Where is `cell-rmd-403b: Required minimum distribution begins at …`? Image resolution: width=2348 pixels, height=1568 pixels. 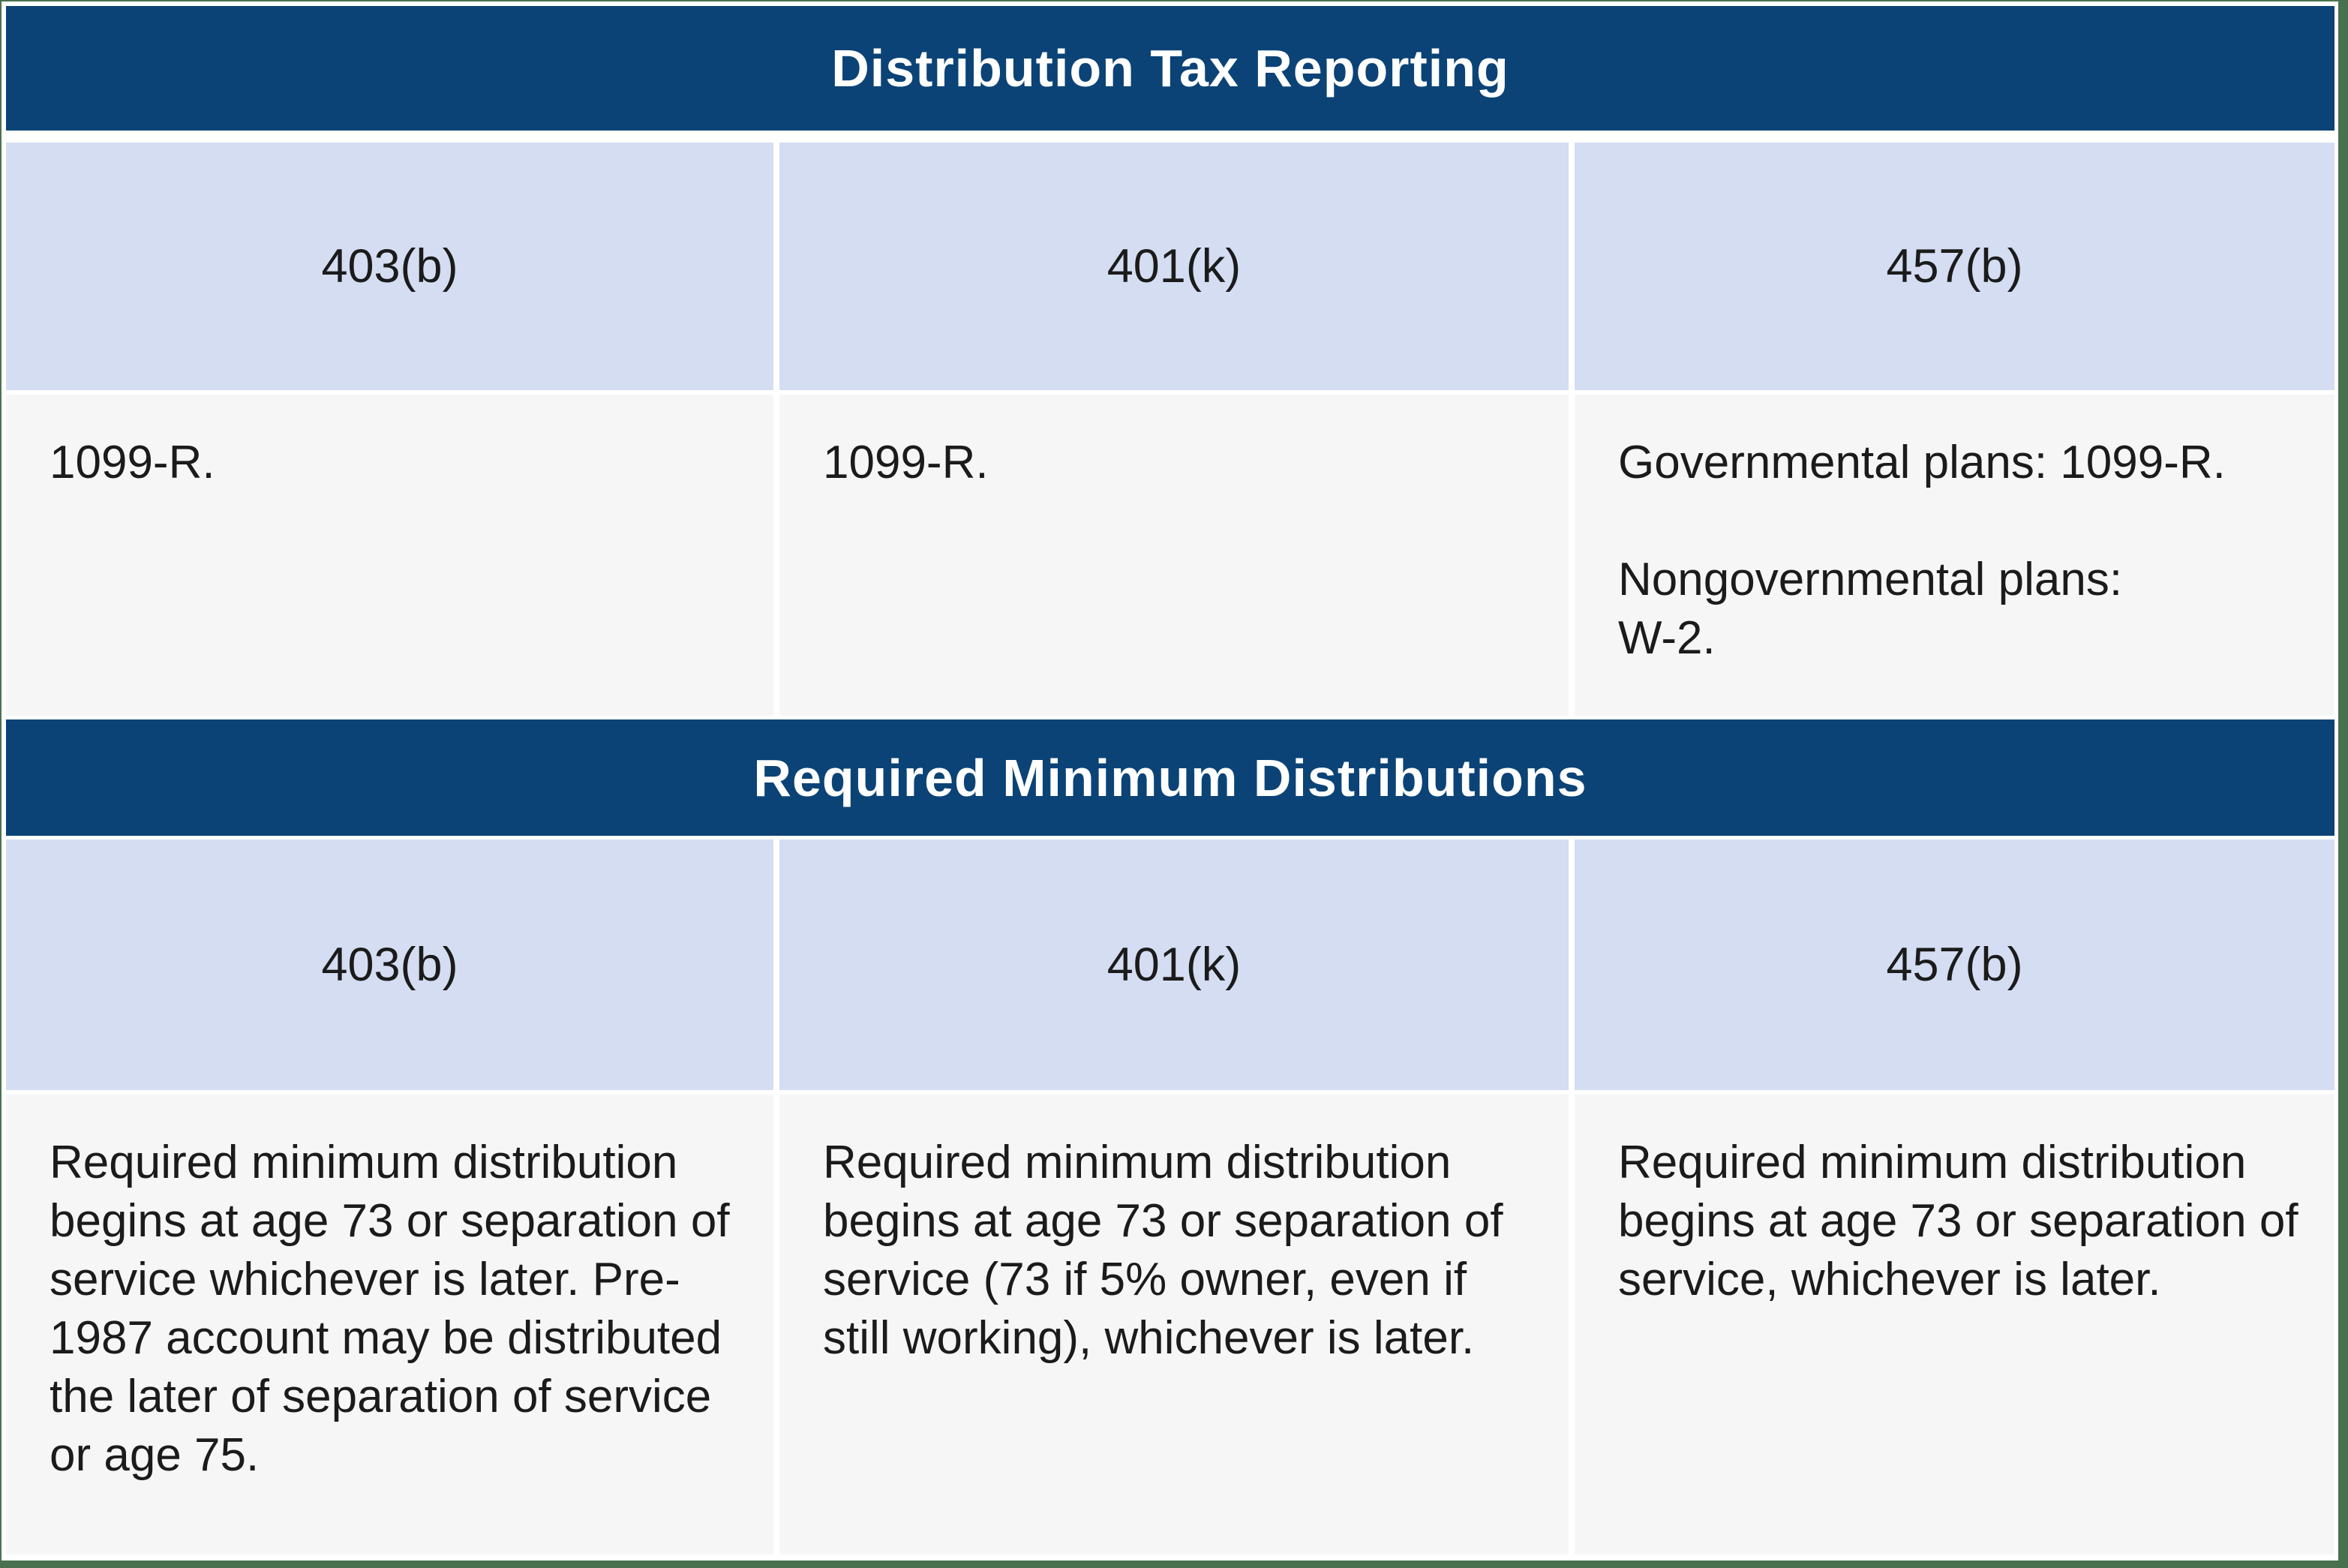 cell-rmd-403b: Required minimum distribution begins at … is located at coordinates (389, 1325).